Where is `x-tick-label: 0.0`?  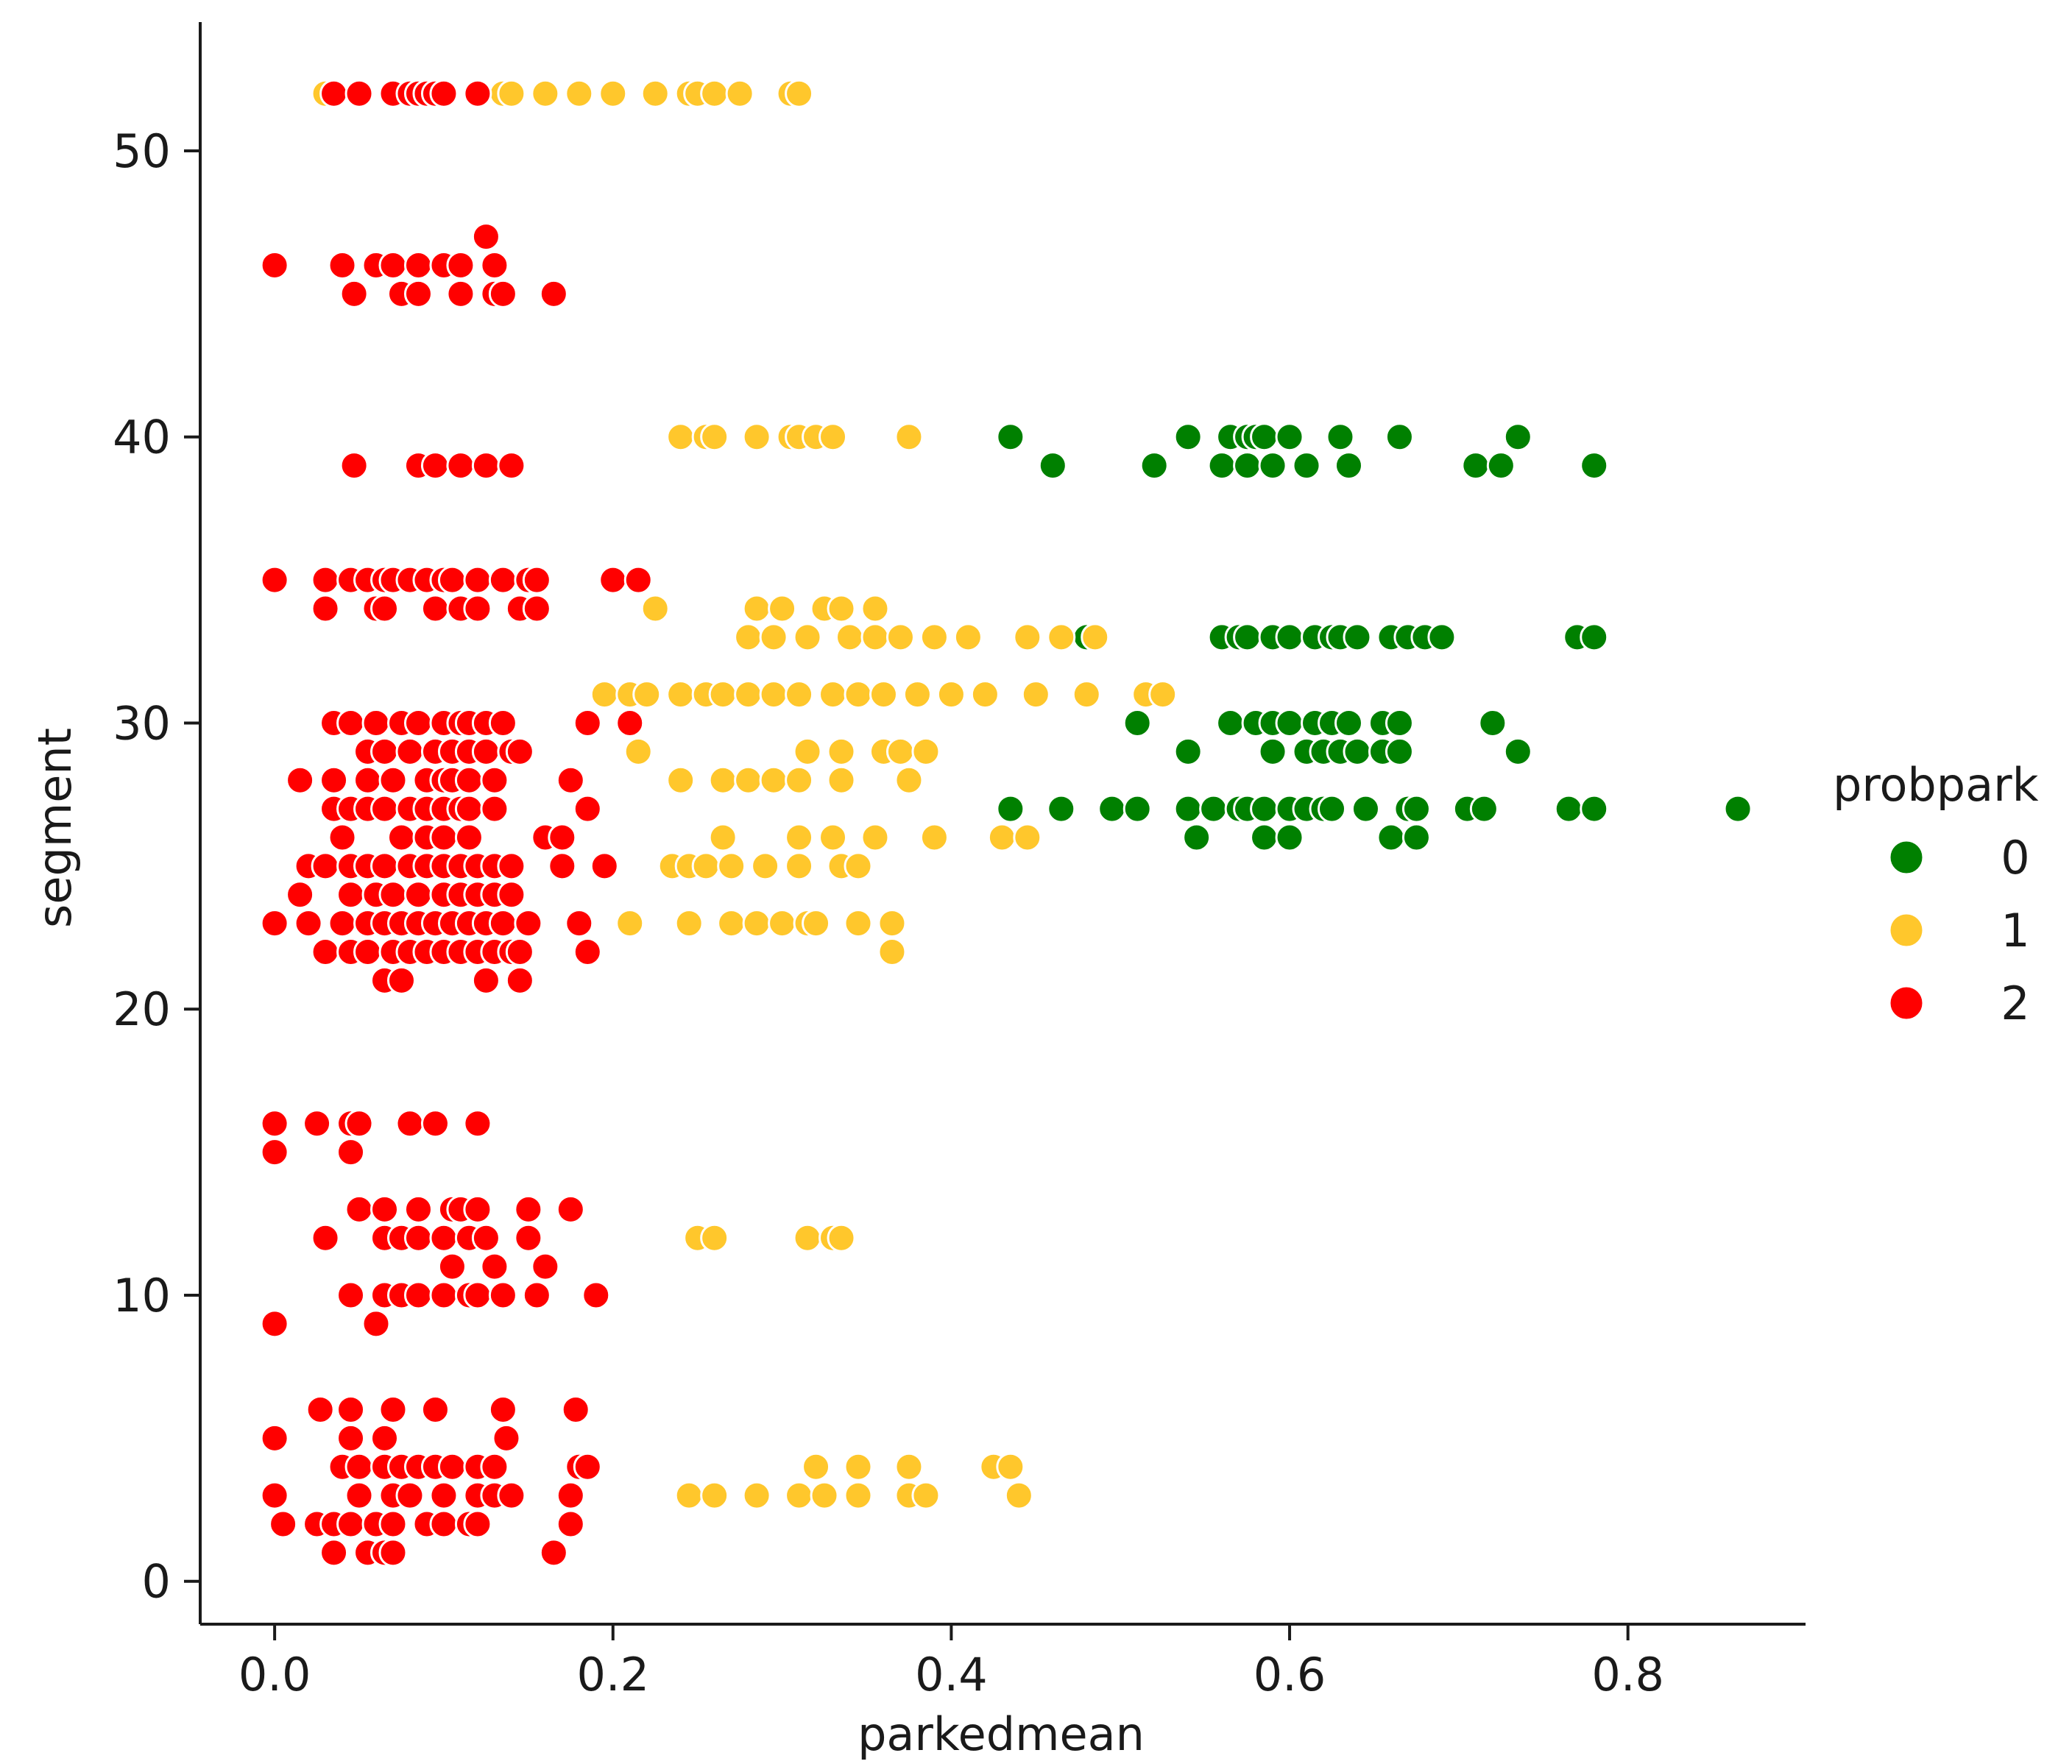 x-tick-label: 0.0 is located at coordinates (274, 1674).